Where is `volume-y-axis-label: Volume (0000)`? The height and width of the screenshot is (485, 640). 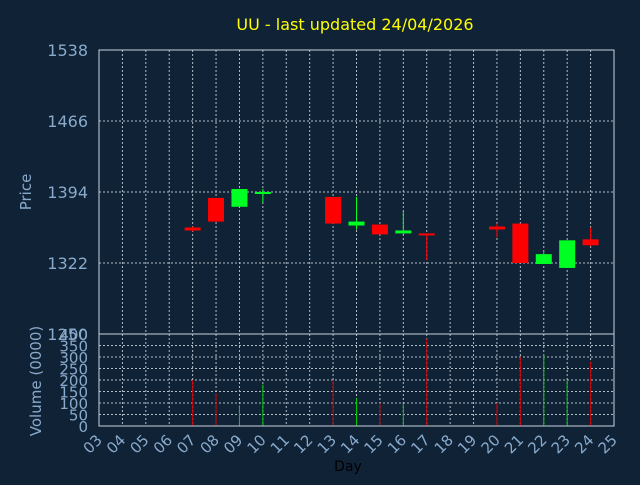
volume-y-axis-label: Volume (0000) is located at coordinates (36, 381).